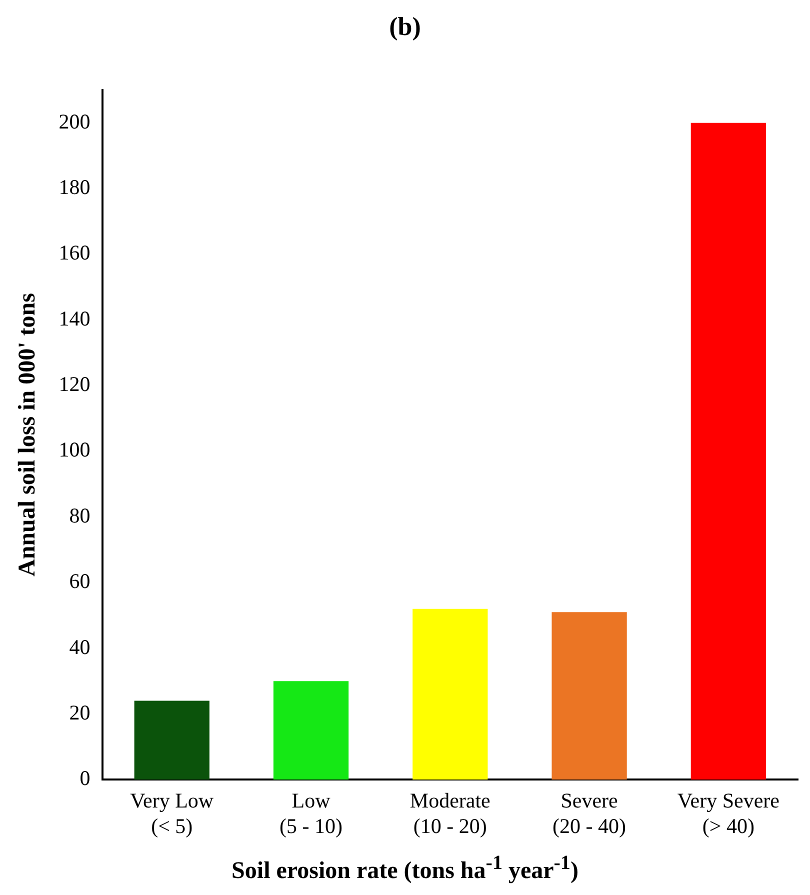 Image resolution: width=810 pixels, height=895 pixels. I want to click on y-tick-label: 20, so click(79, 712).